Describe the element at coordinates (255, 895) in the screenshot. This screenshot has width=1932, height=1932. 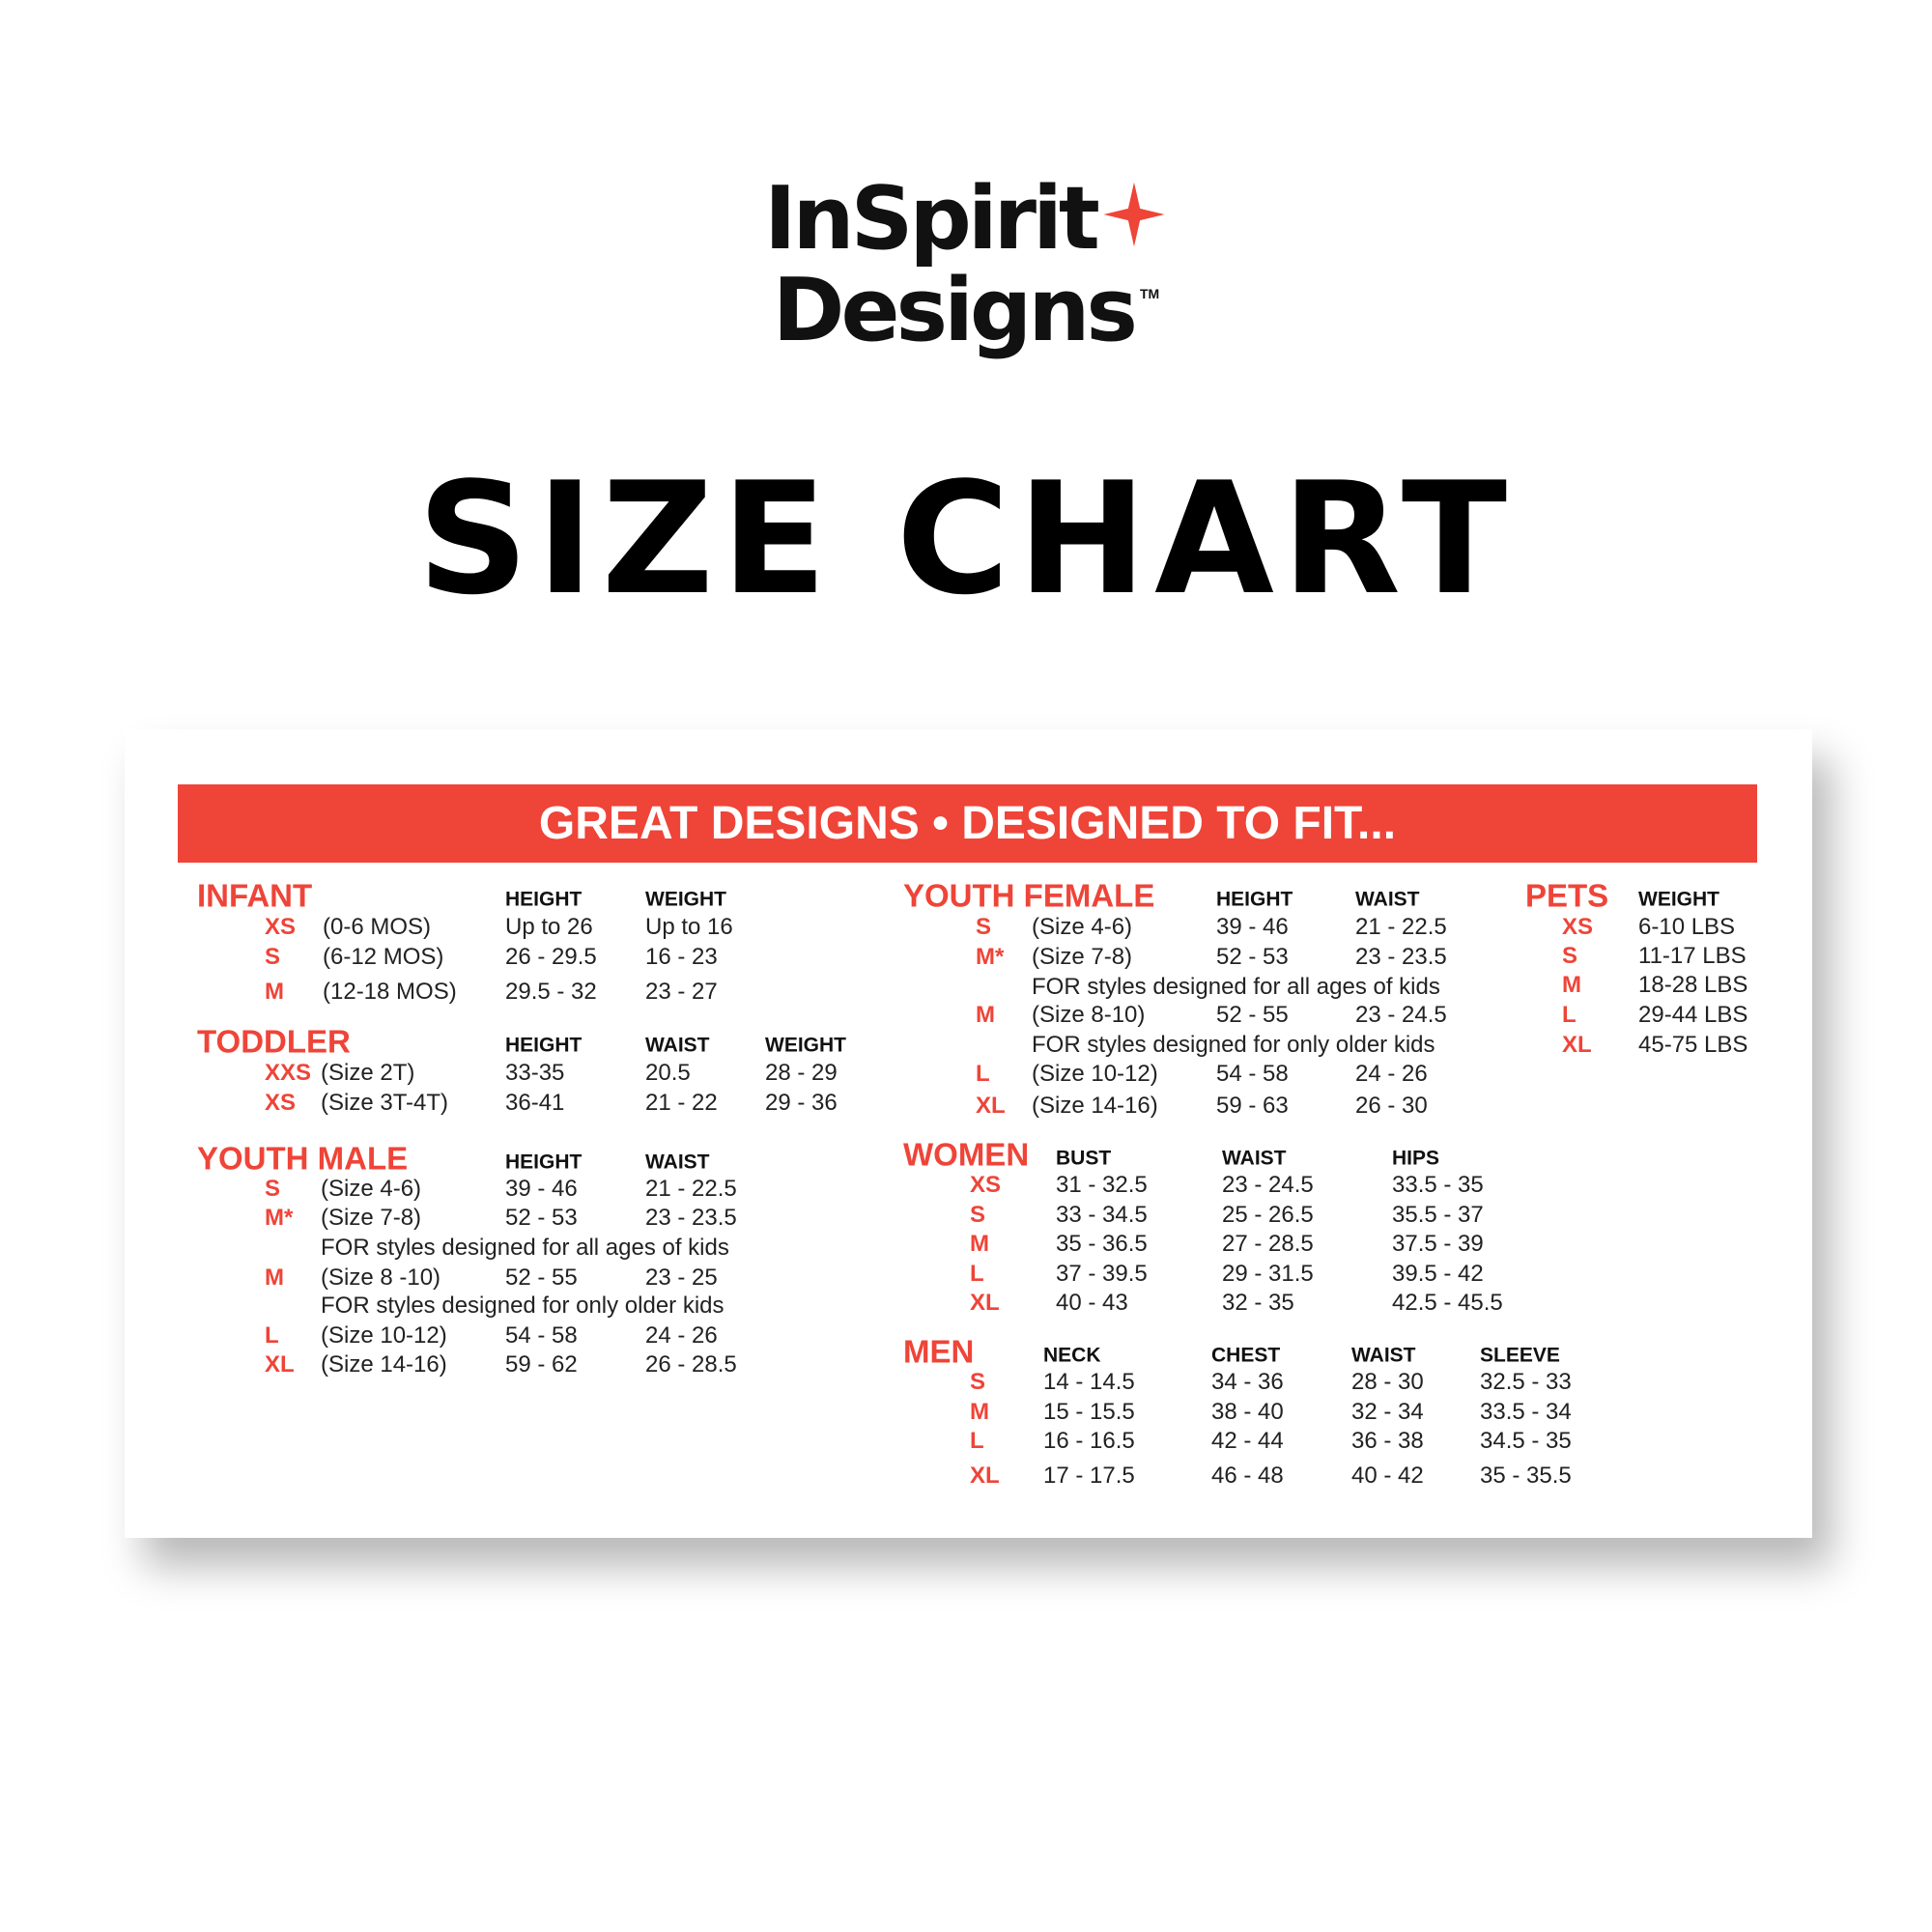
I see `section-heading: INFANT` at that location.